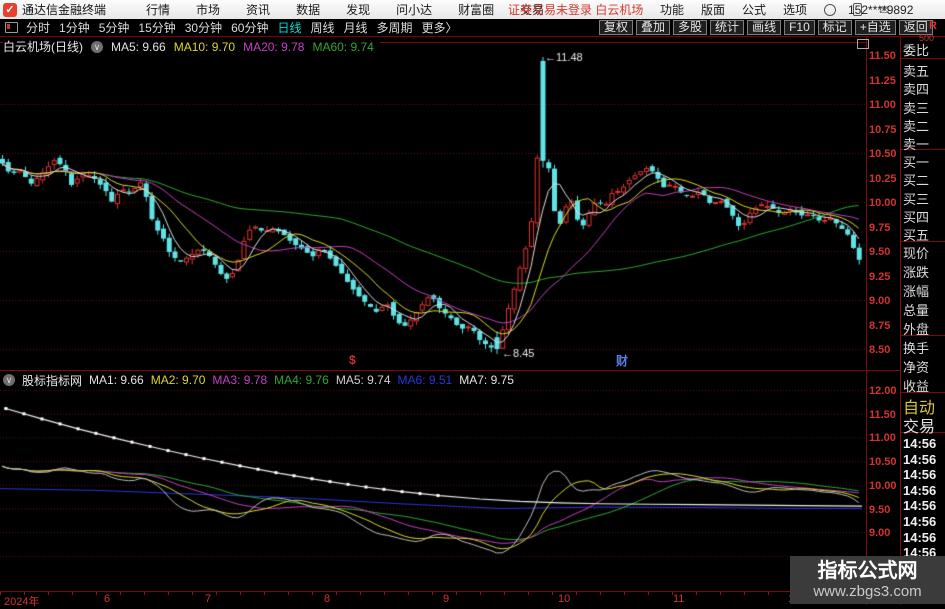 The image size is (945, 609). What do you see at coordinates (345, 9) in the screenshot?
I see `main-menu: 行情 市场 资讯 数据 发现 问小达 财富圈 交易` at bounding box center [345, 9].